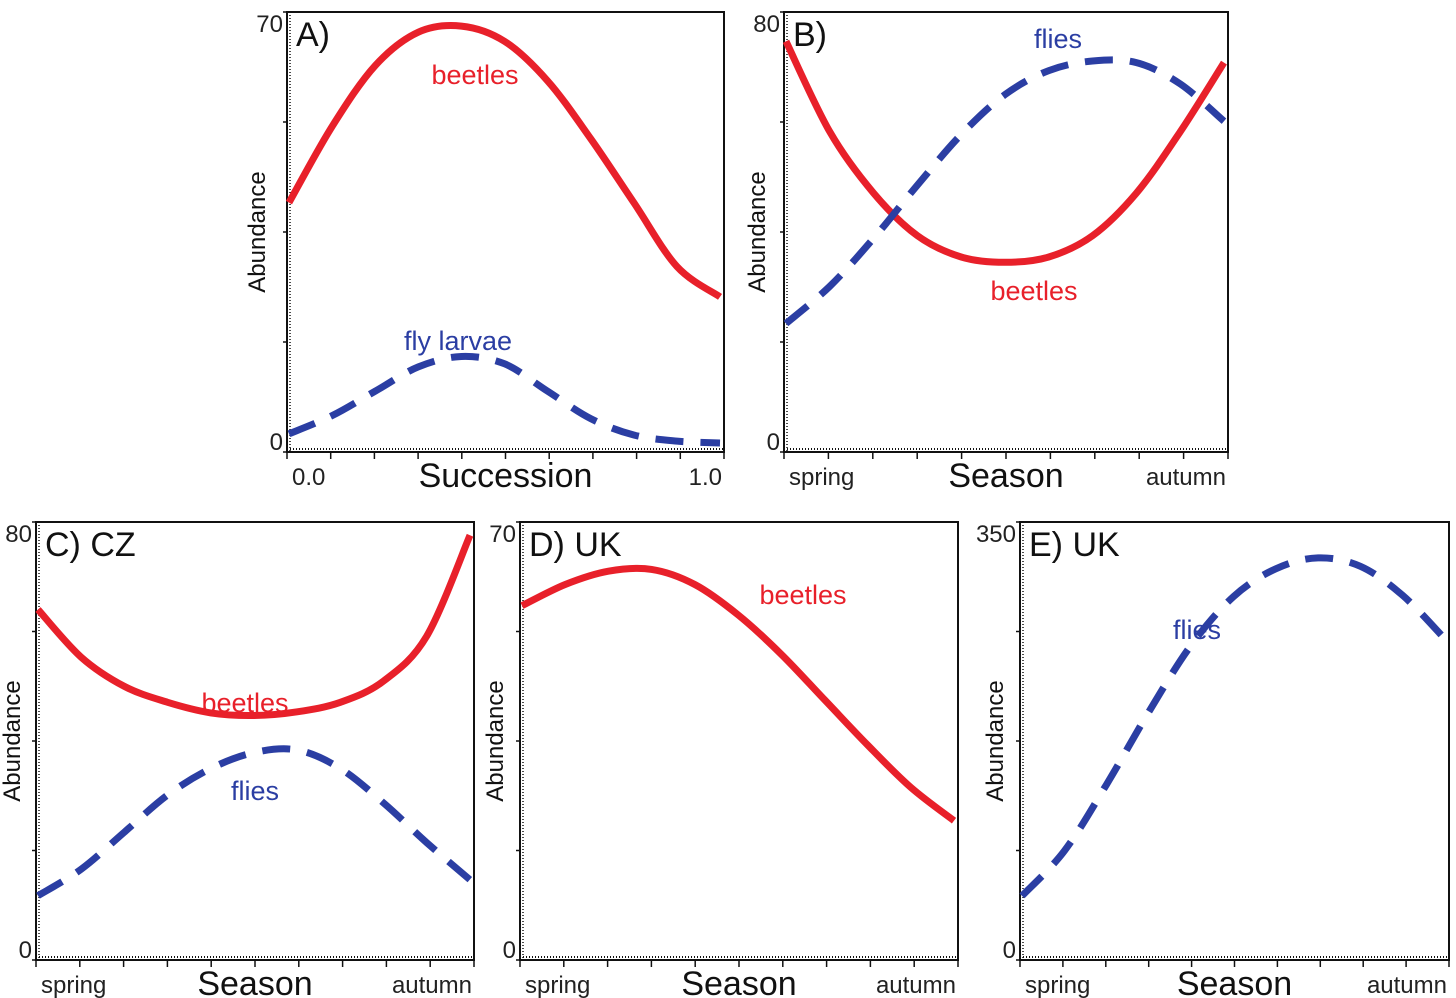 This screenshot has height=998, width=1456. I want to click on x-tick-label-end: 1.0, so click(705, 477).